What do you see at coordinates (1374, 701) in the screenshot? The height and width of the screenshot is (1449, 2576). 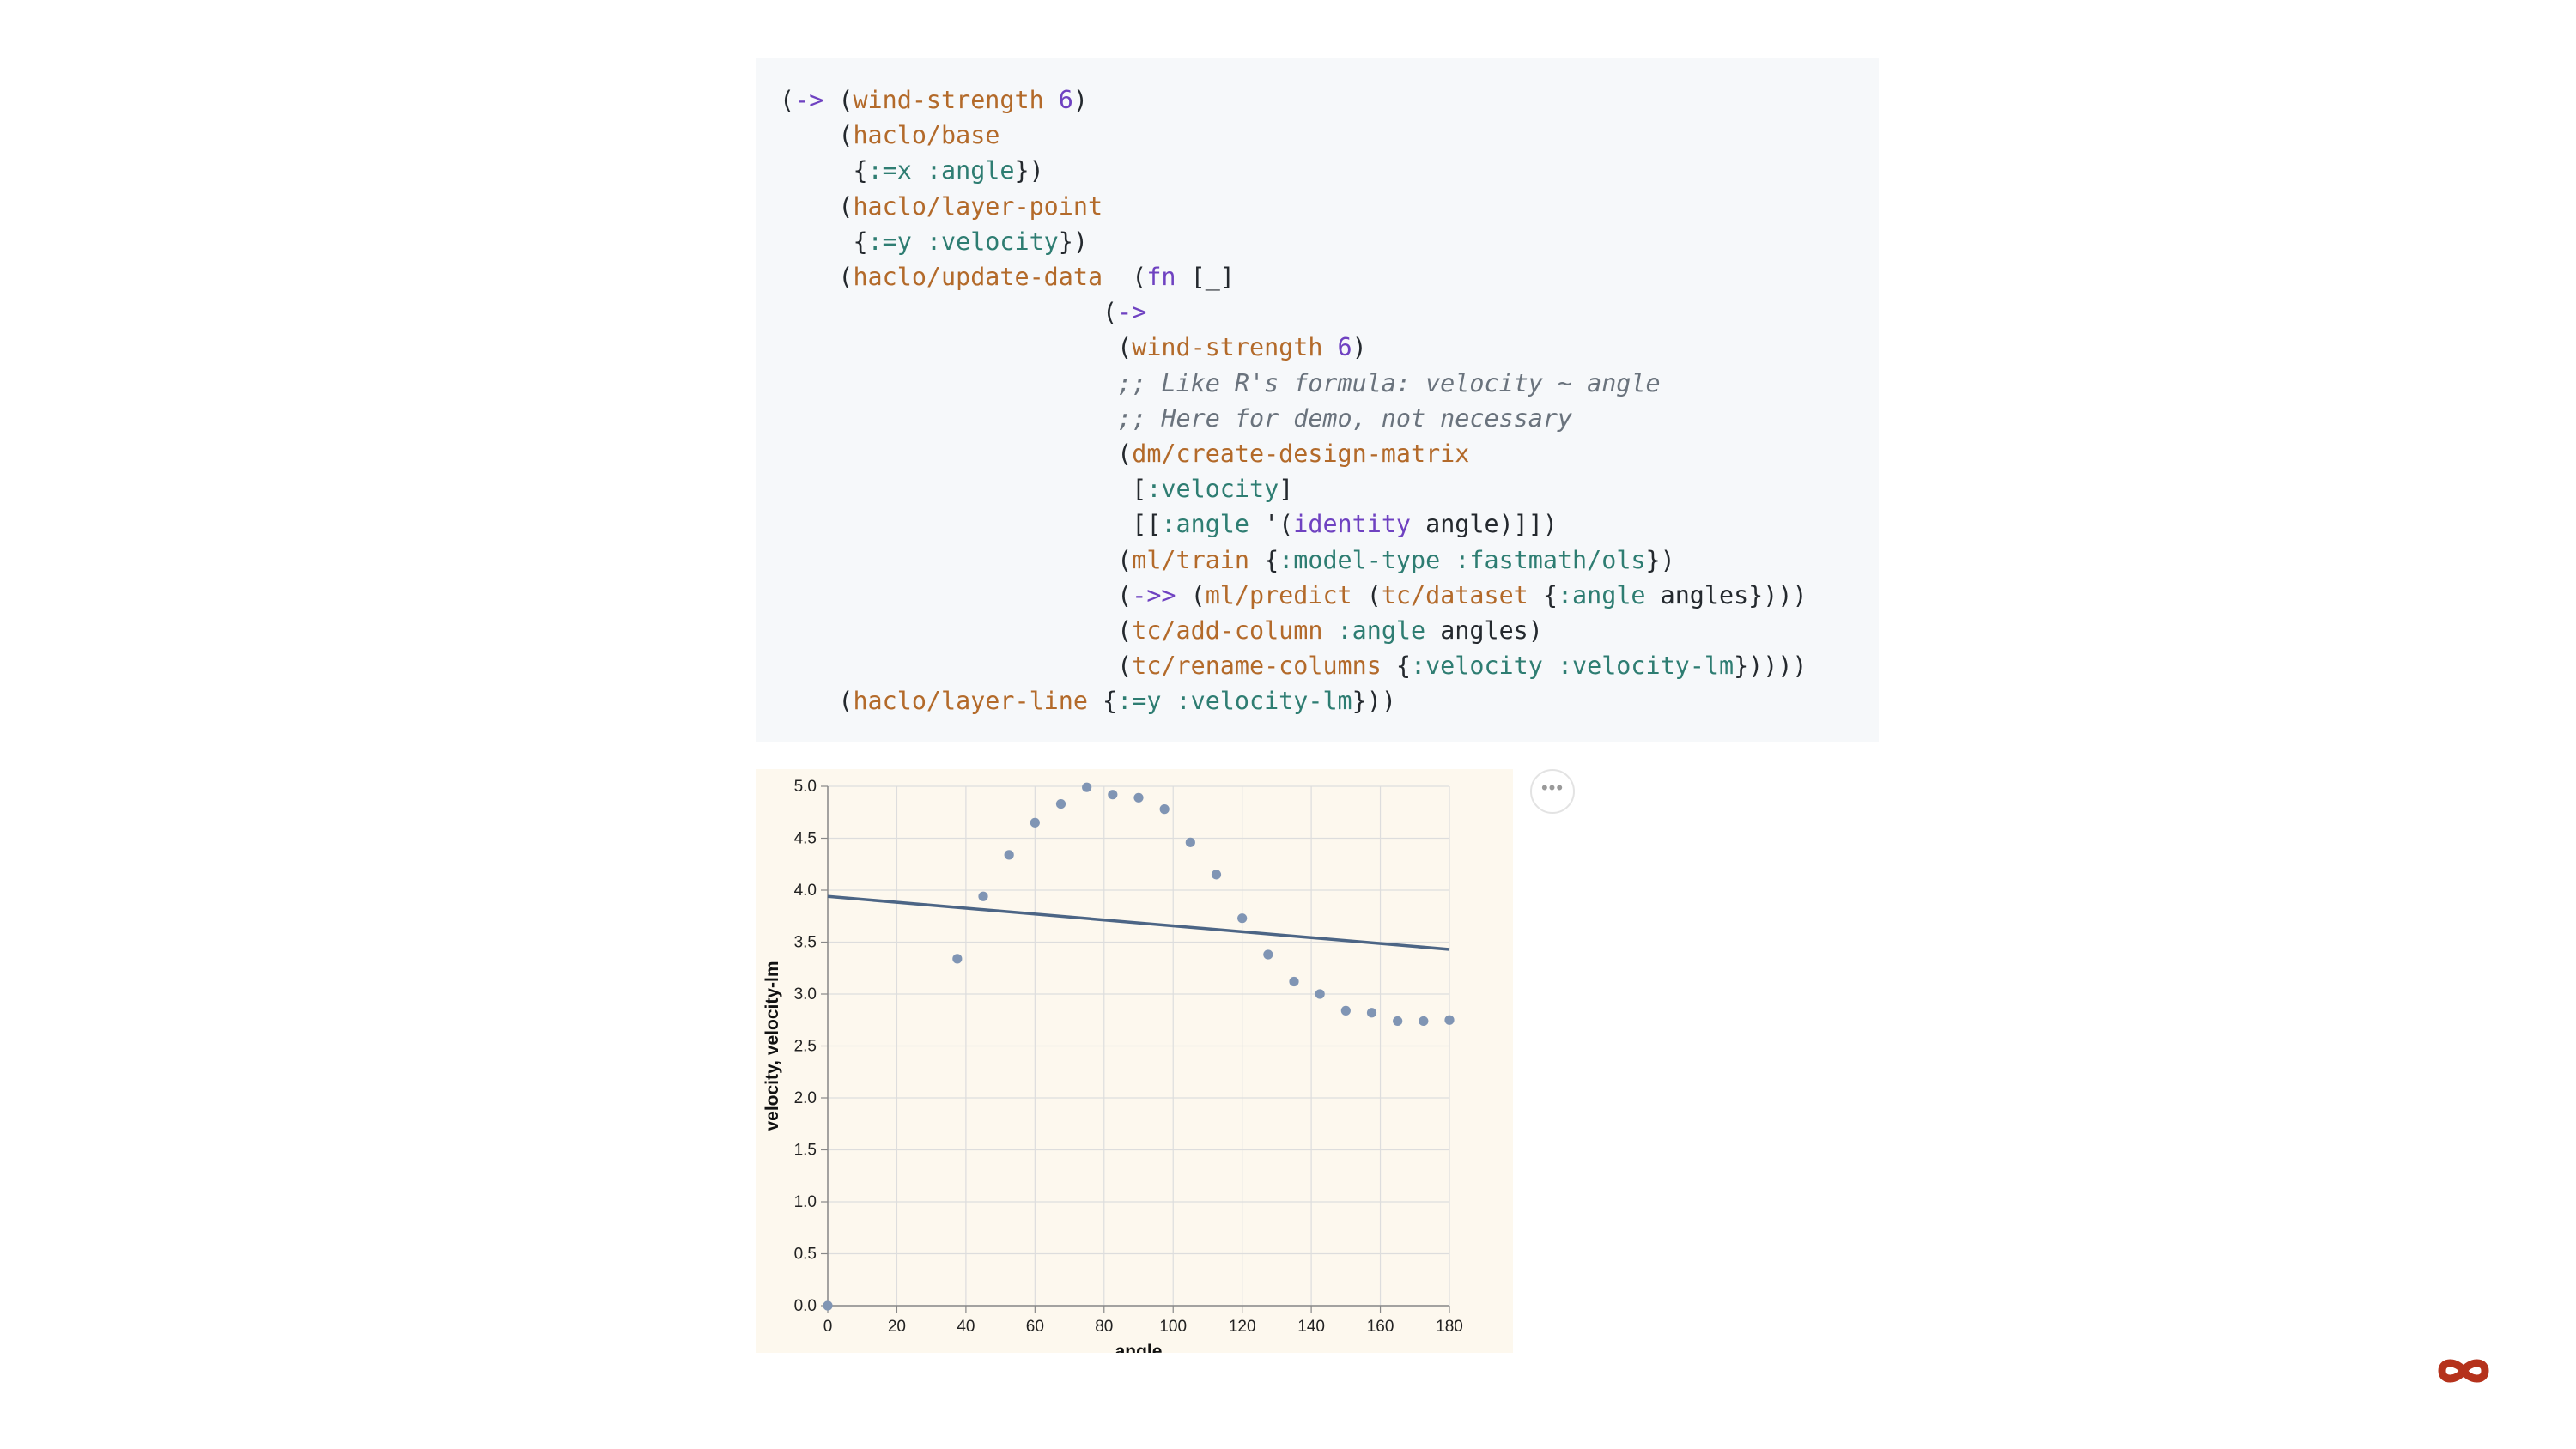 I see `code-token: }))` at bounding box center [1374, 701].